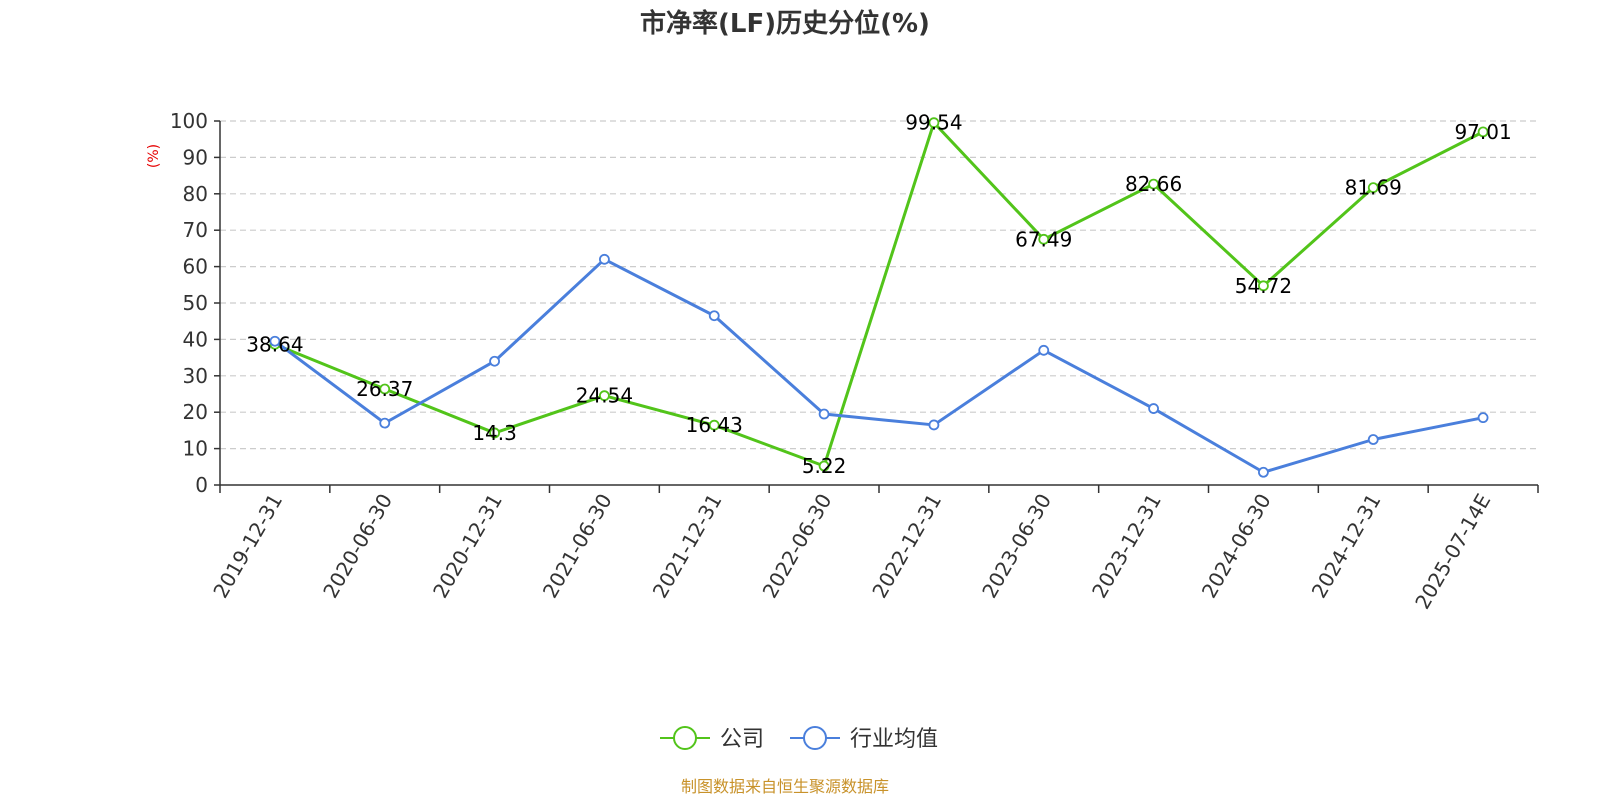 The width and height of the screenshot is (1600, 800). I want to click on x-tick-label: 2019-12-31, so click(247, 546).